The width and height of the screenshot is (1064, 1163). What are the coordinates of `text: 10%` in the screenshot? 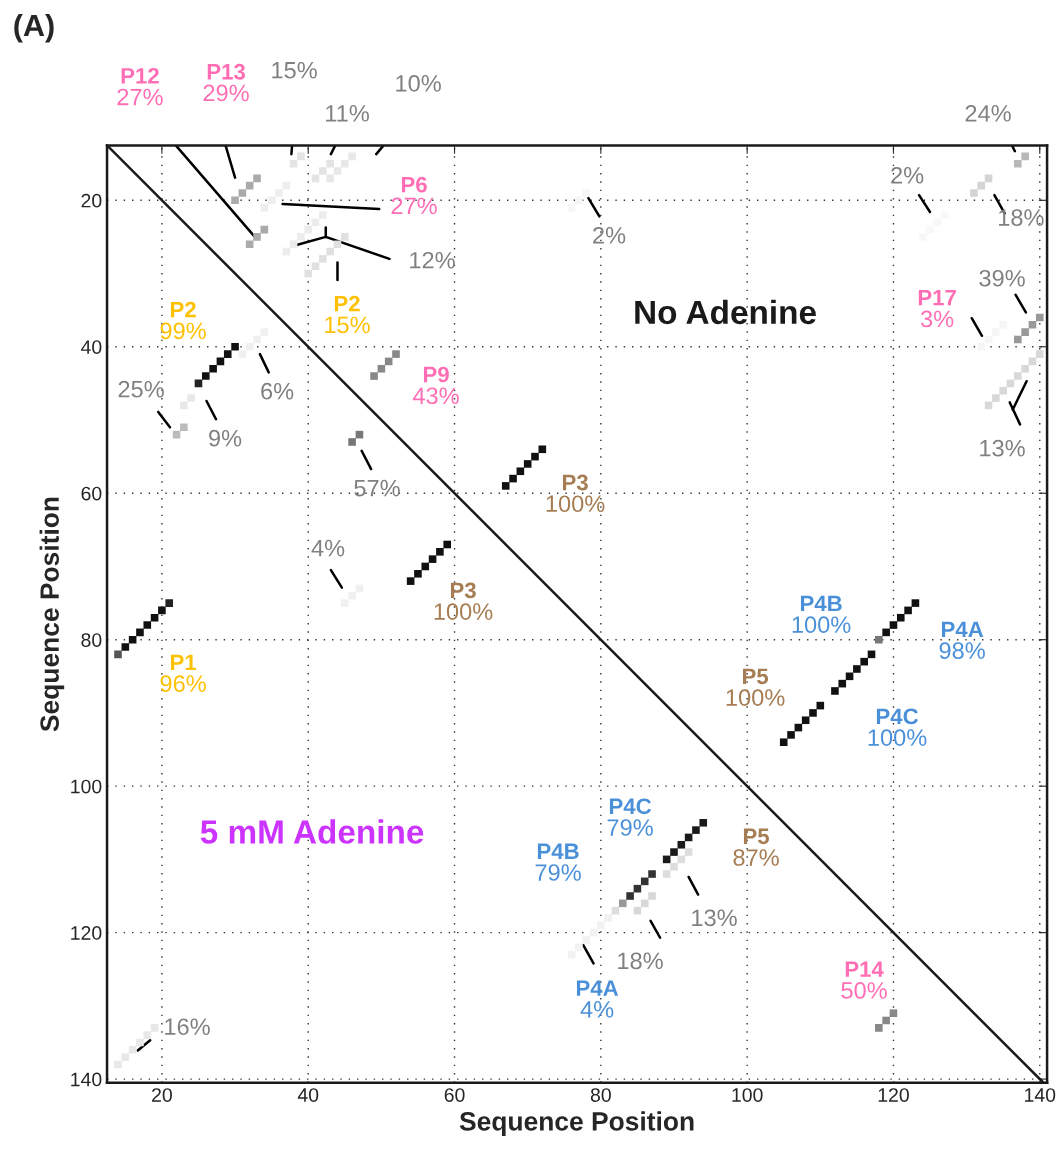 It's located at (418, 83).